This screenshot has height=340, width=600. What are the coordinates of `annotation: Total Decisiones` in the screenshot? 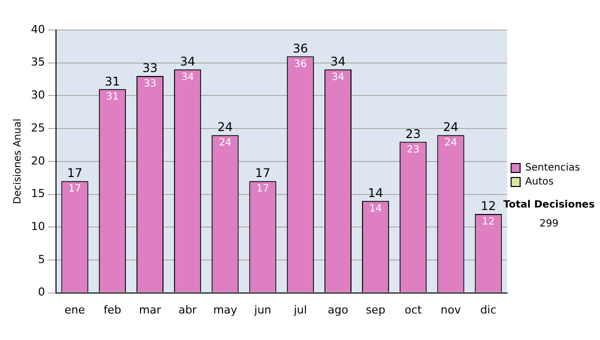 It's located at (549, 205).